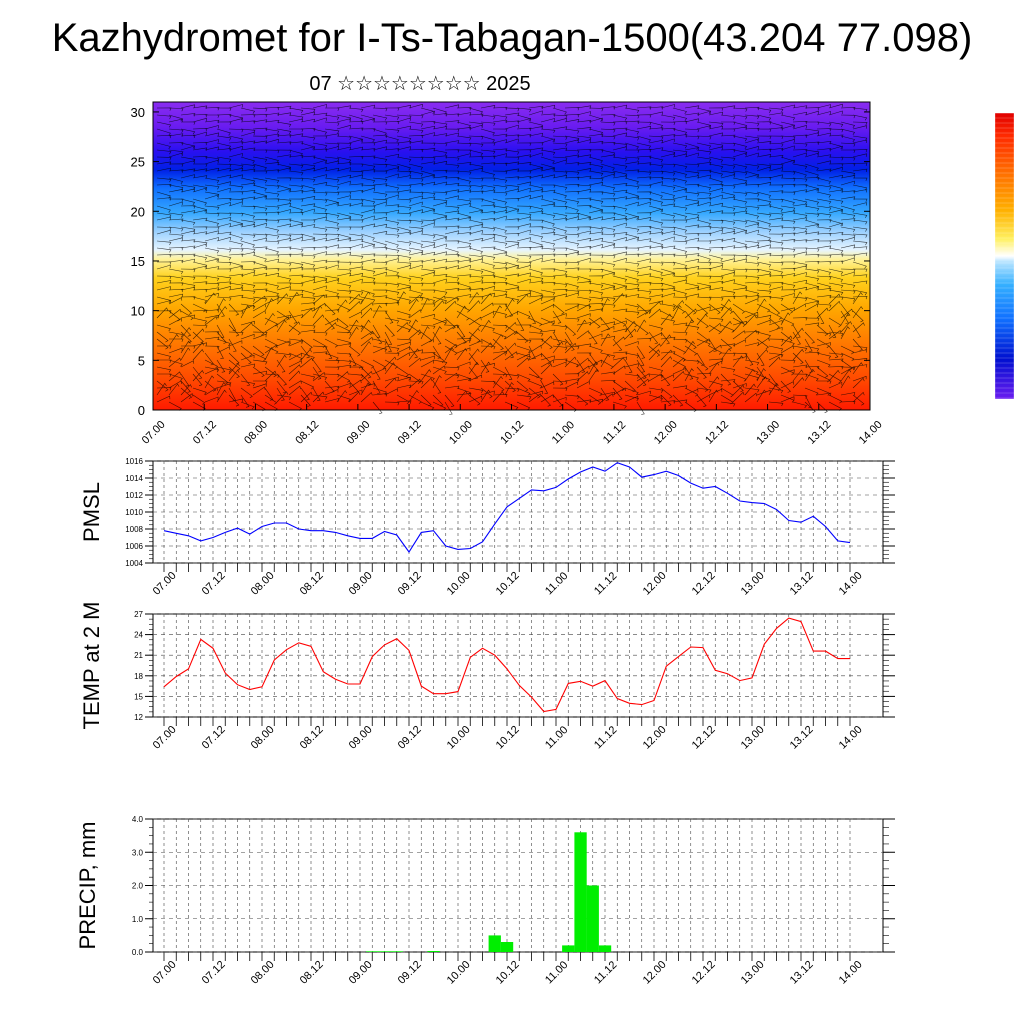  I want to click on y-tick-label: 0.0, so click(138, 952).